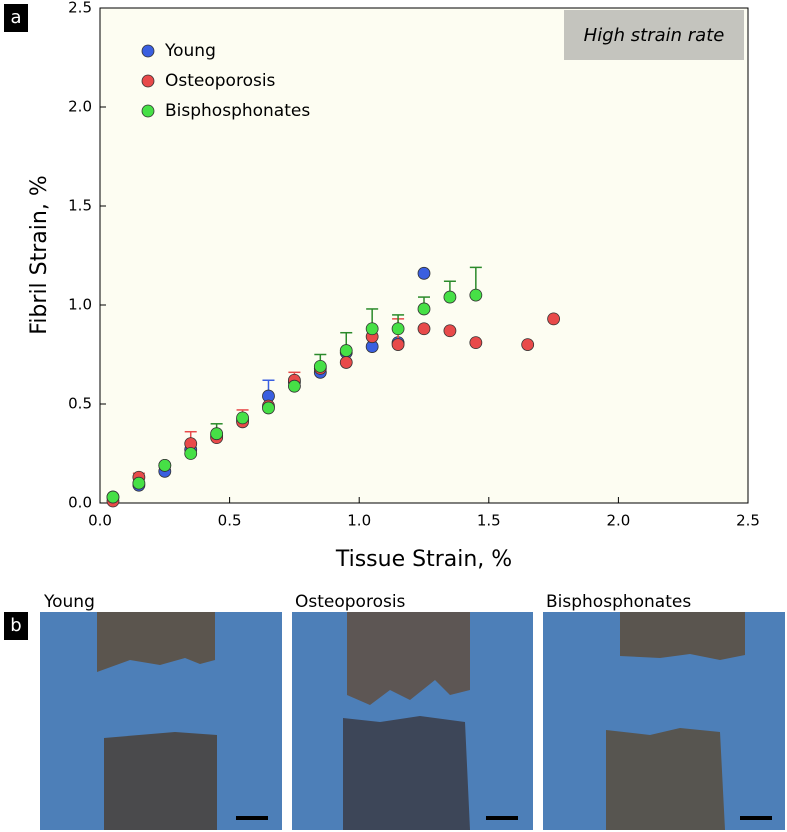  Describe the element at coordinates (39, 254) in the screenshot. I see `y-axis-title: Fibril Strain, %` at that location.